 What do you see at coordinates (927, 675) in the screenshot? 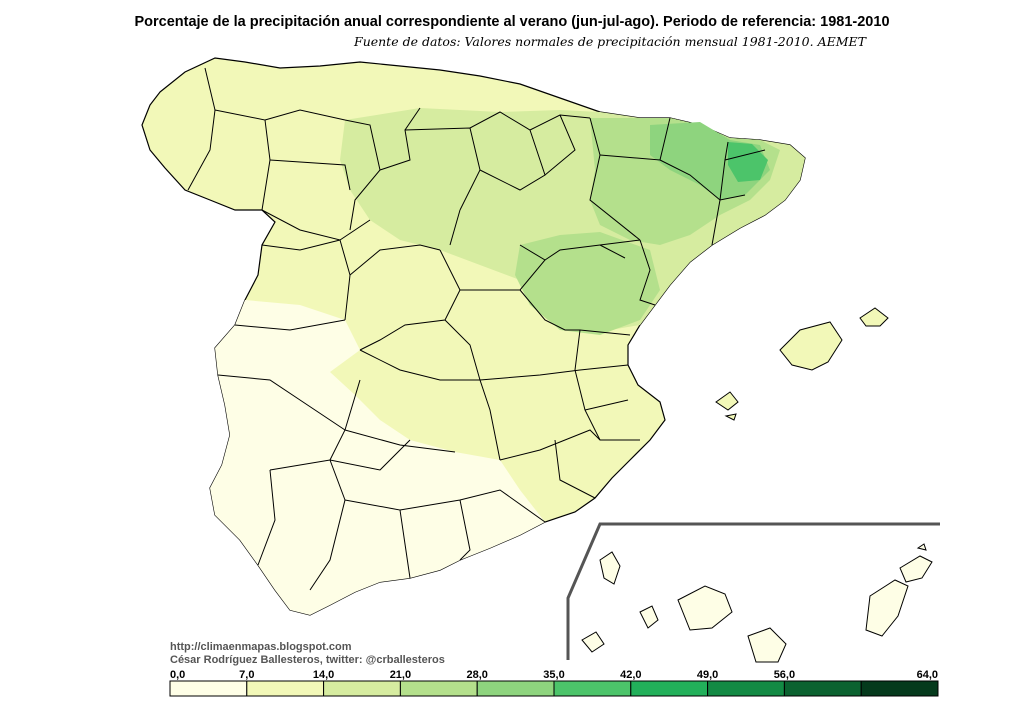
I see `legend-tick-label: 64,0` at bounding box center [927, 675].